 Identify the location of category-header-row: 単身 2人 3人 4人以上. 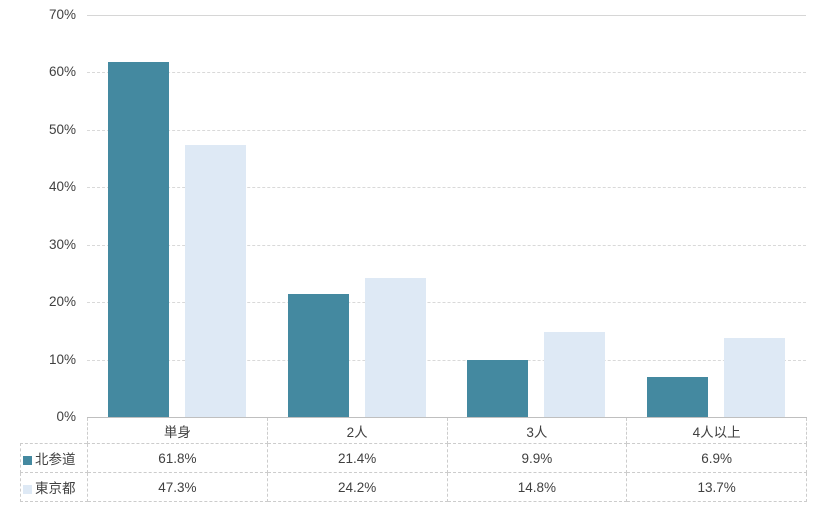
(414, 430).